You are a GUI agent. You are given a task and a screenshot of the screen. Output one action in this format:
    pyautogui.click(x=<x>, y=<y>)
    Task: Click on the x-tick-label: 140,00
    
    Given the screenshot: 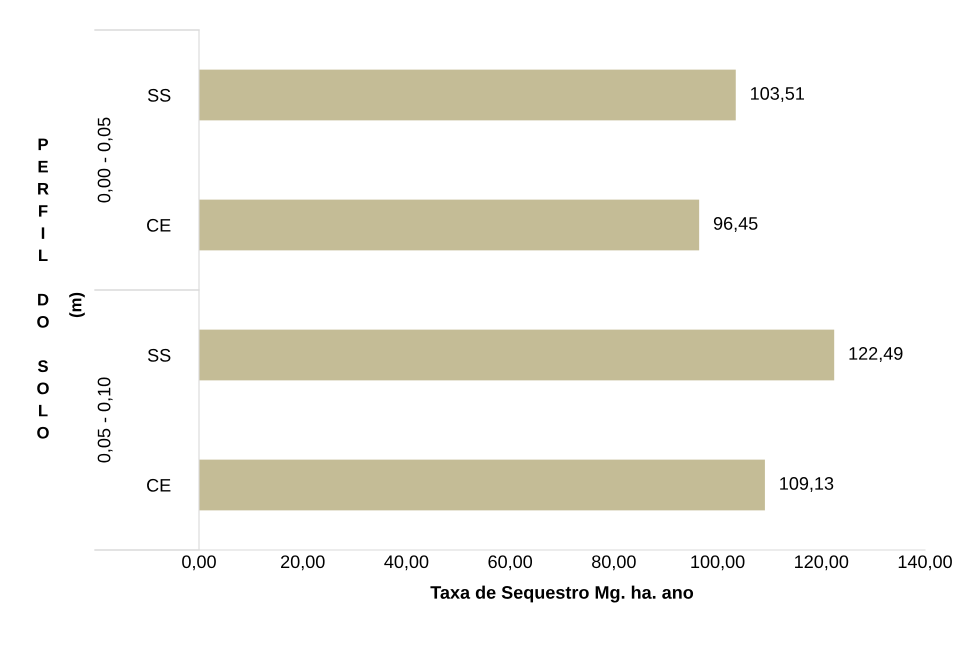 What is the action you would take?
    pyautogui.click(x=925, y=562)
    